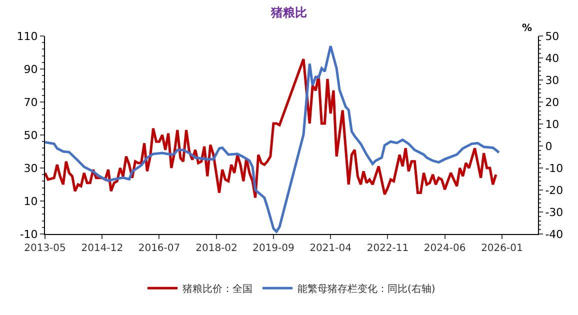 This screenshot has width=578, height=315. Describe the element at coordinates (527, 28) in the screenshot. I see `y2-axis-title: %` at that location.